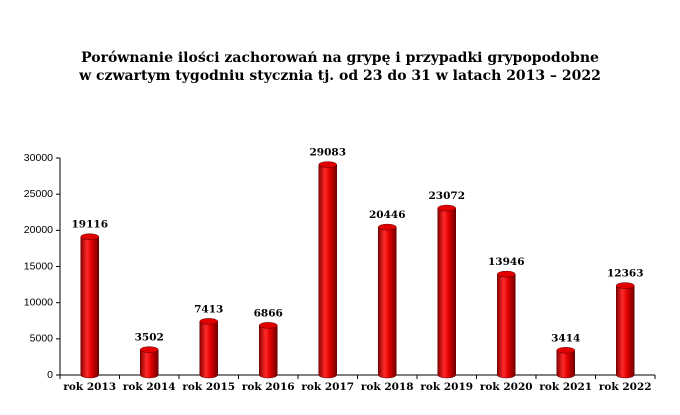 This screenshot has height=415, width=680. I want to click on y-tick-label: 5000, so click(42, 339).